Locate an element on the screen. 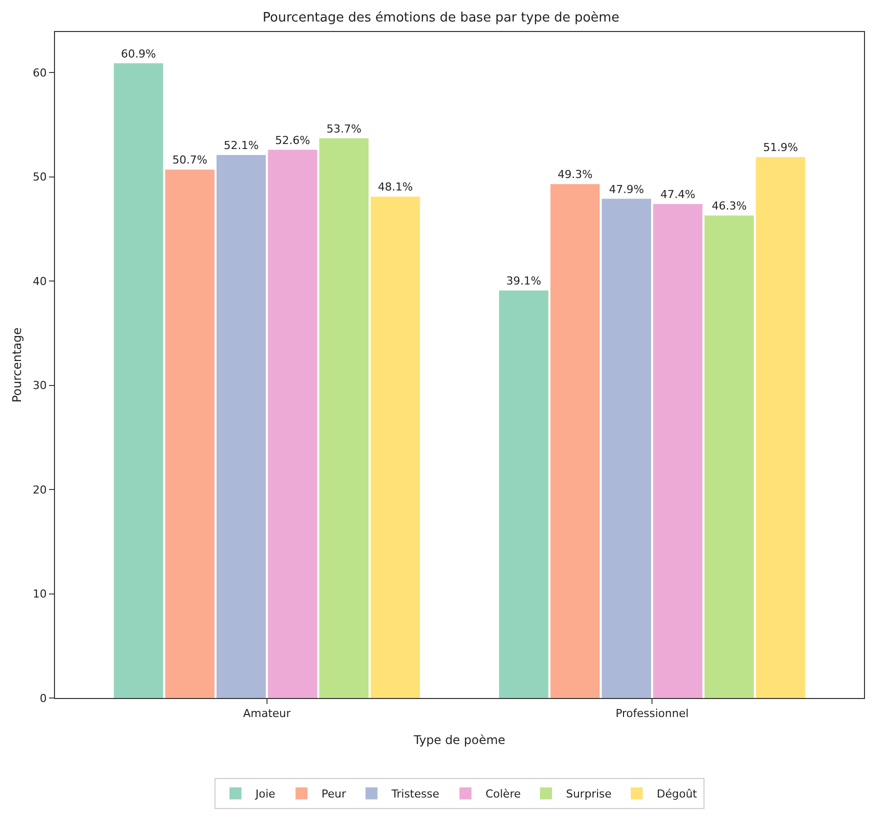  data-label: 53.7% is located at coordinates (344, 129).